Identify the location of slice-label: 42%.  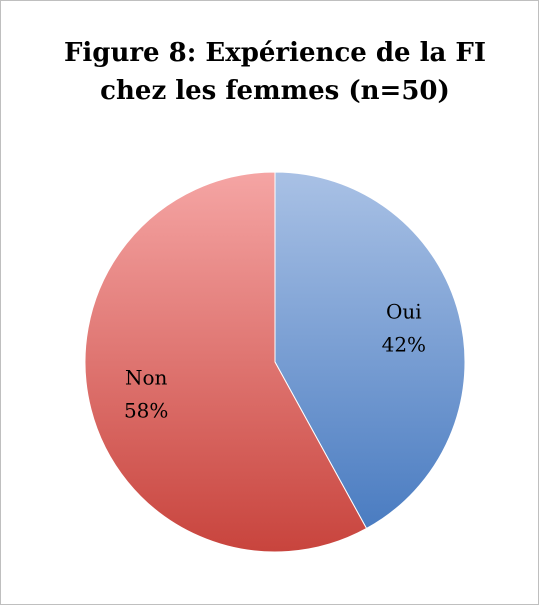
(404, 344).